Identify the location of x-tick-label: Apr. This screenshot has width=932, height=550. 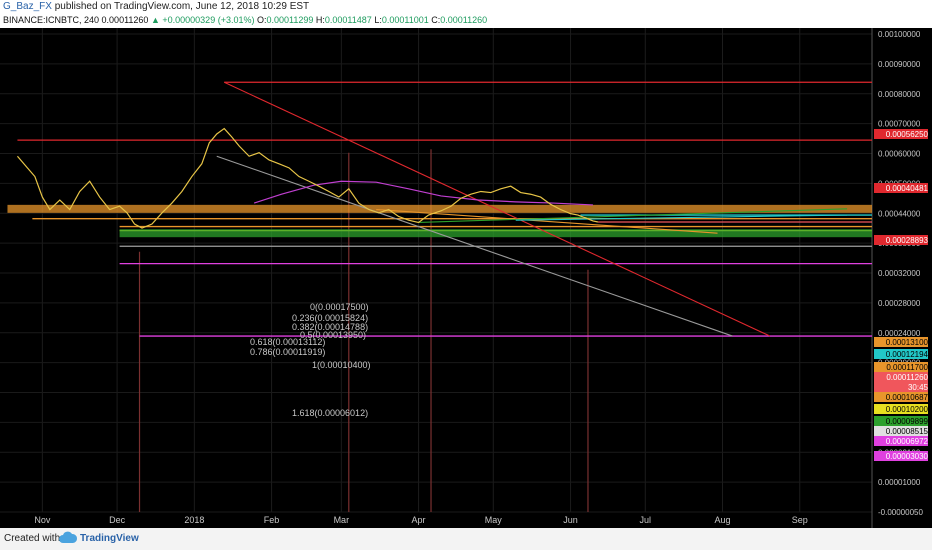
(419, 520).